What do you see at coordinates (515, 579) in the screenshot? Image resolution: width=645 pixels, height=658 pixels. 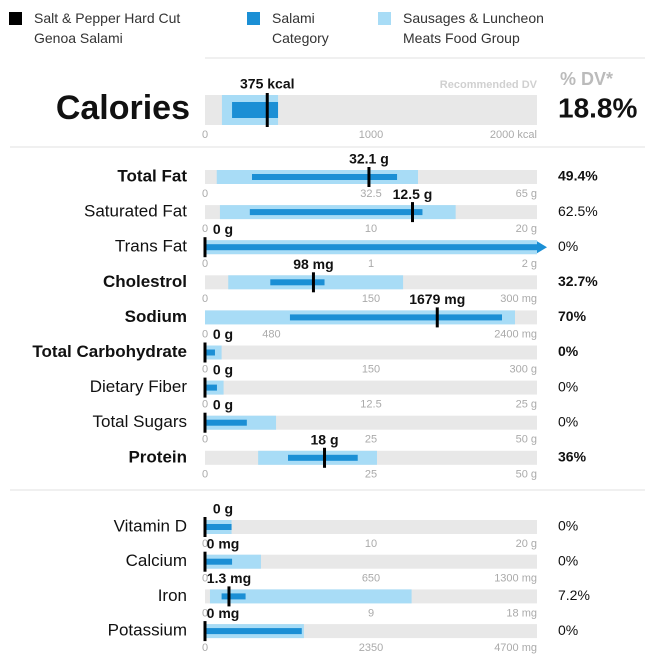 I see `x-tick-label: 1300 mg` at bounding box center [515, 579].